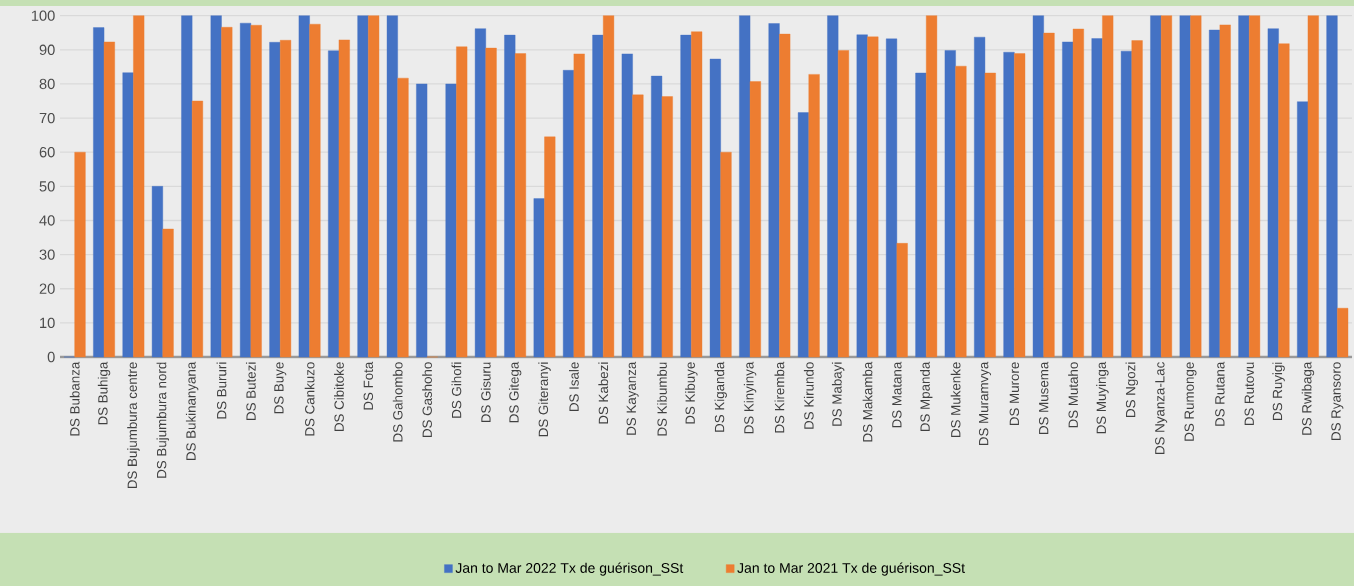  Describe the element at coordinates (43, 15) in the screenshot. I see `y-tick-label: 100` at that location.